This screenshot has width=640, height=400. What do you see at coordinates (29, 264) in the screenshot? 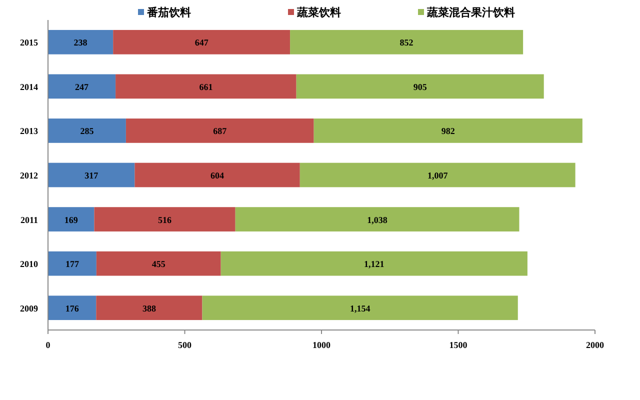
I see `y-tick-label: 2010` at bounding box center [29, 264].